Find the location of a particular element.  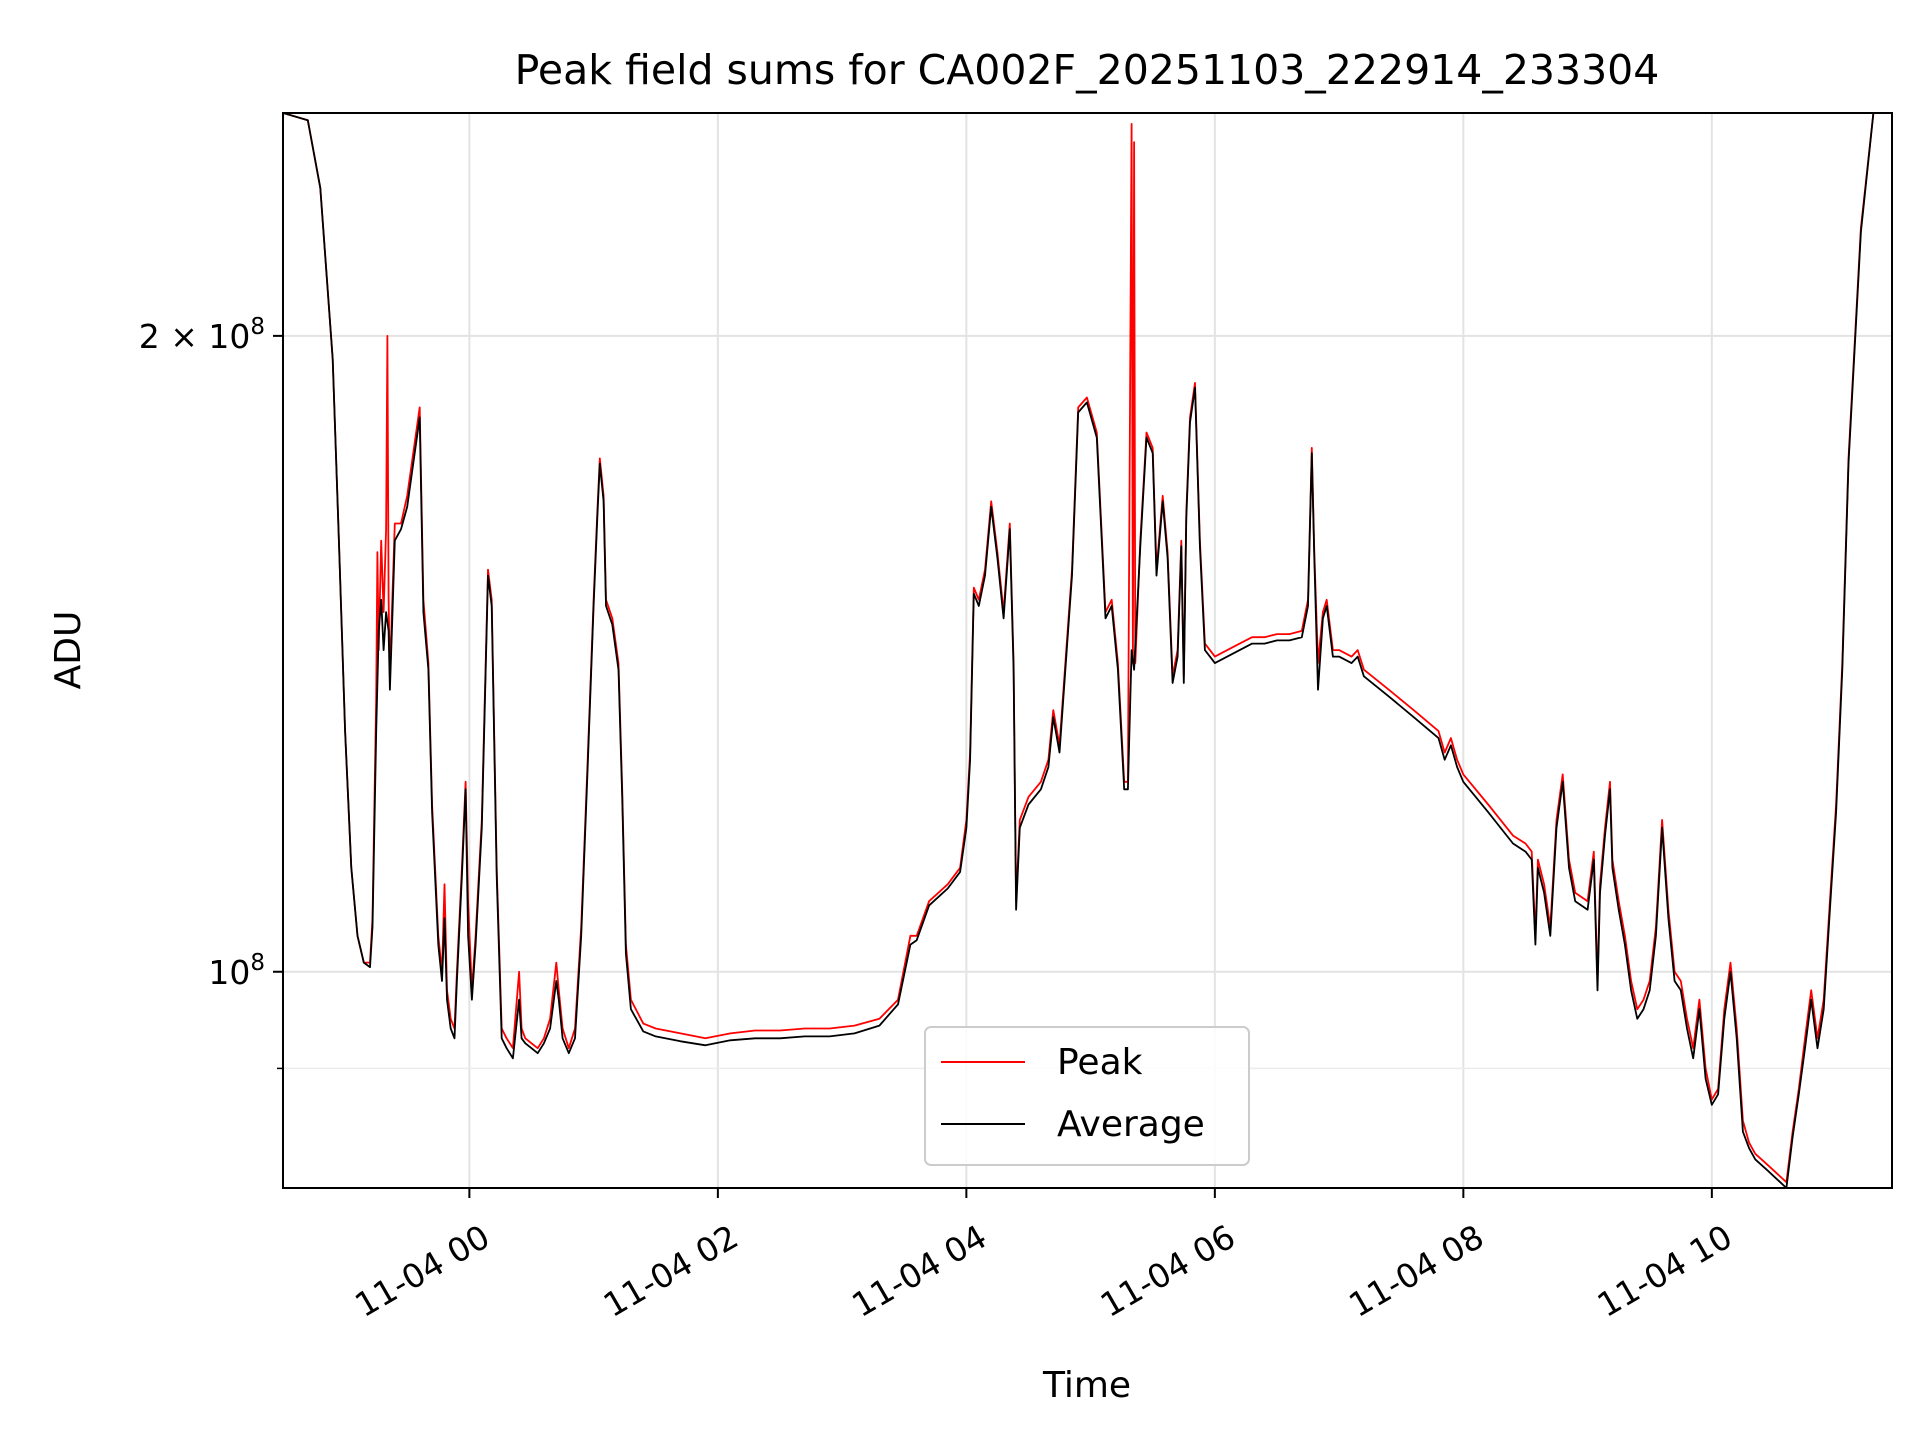

y-tick-label: 2 × 108 is located at coordinates (202, 335).